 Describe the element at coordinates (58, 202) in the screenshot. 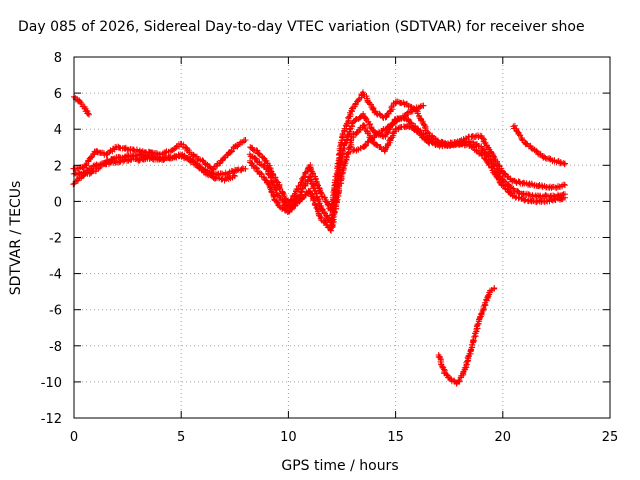

I see `y-tick-label: 0` at that location.